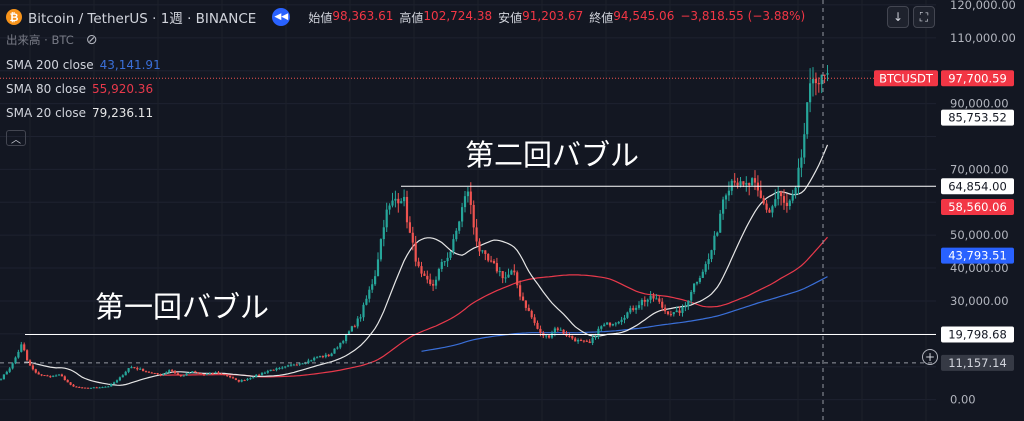 The width and height of the screenshot is (1024, 421). Describe the element at coordinates (51, 40) in the screenshot. I see `volume-row: 出来高 · BTC ⊘` at that location.